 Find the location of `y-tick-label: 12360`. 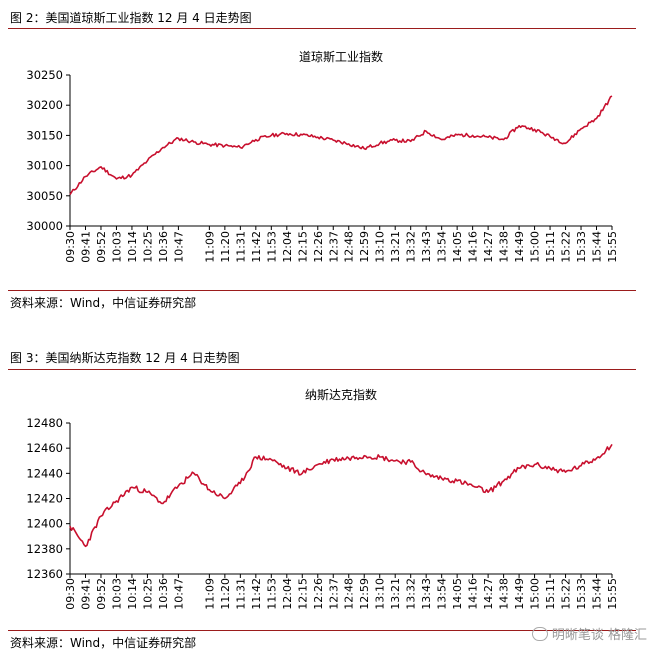

y-tick-label: 12360 is located at coordinates (44, 574).